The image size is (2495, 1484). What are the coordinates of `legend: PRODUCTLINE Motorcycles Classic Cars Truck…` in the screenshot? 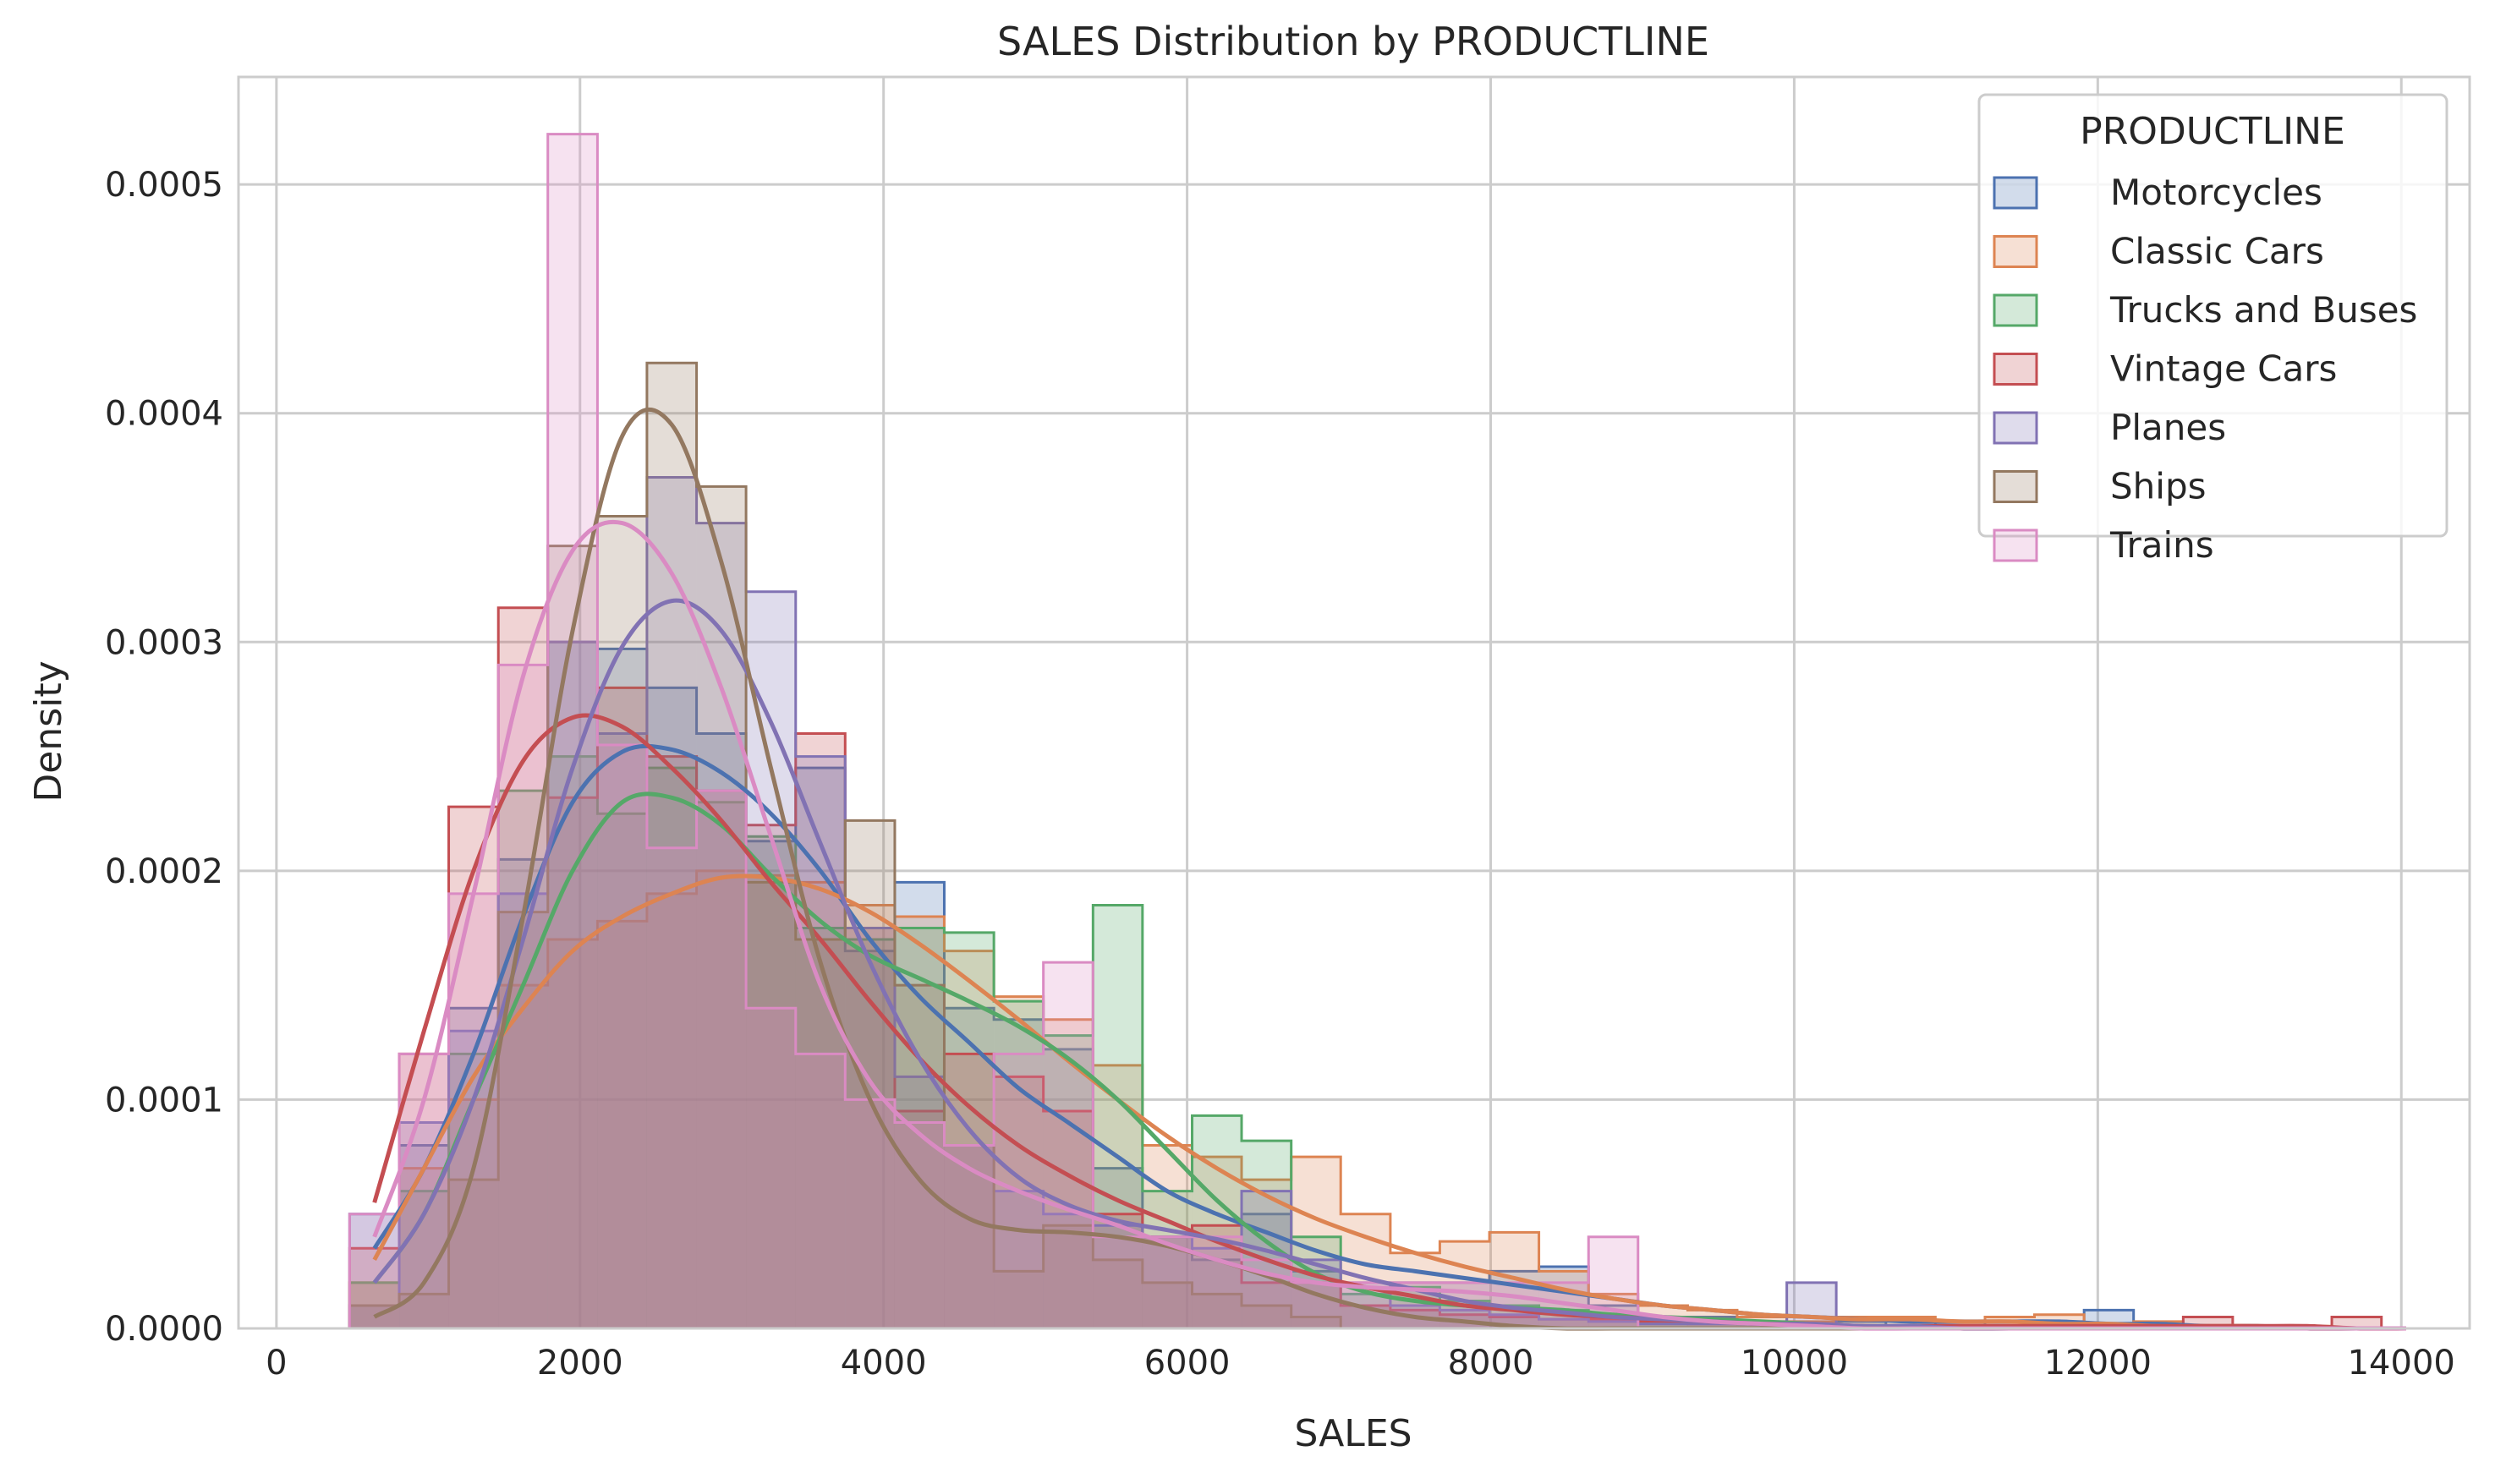 It's located at (2212, 329).